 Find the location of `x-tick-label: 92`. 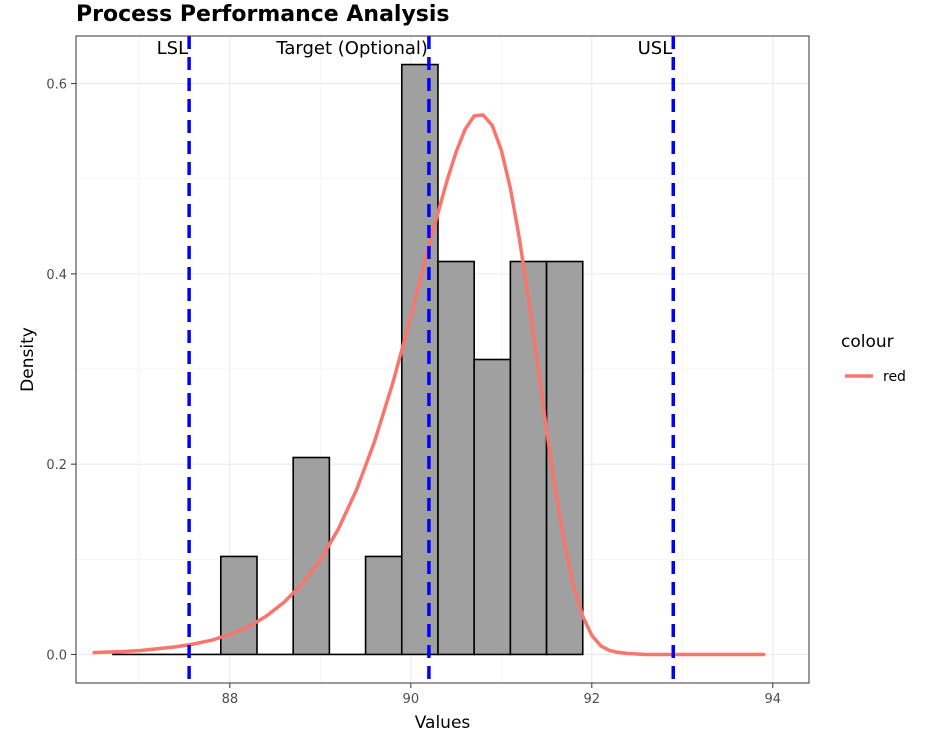

x-tick-label: 92 is located at coordinates (592, 699).